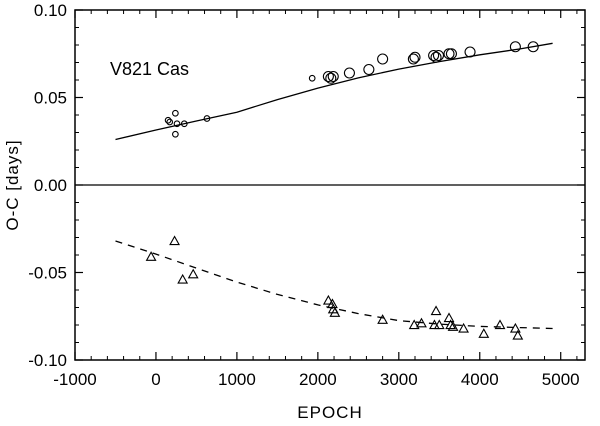 This screenshot has width=600, height=426. Describe the element at coordinates (480, 379) in the screenshot. I see `x-tick-label: 4000` at that location.